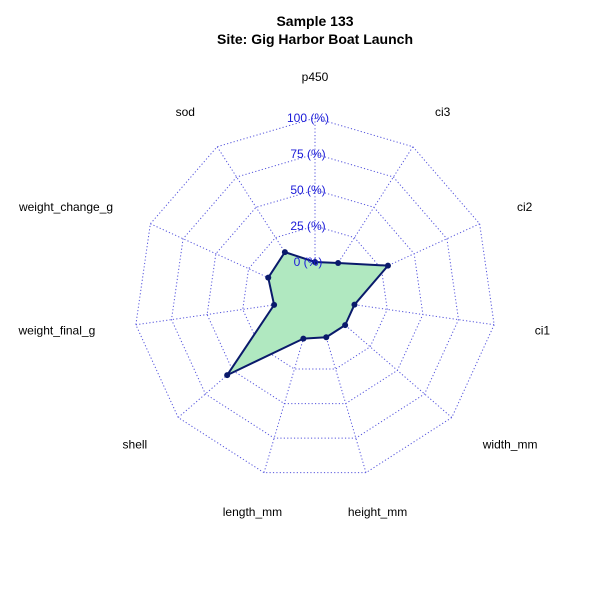 The height and width of the screenshot is (600, 600). Describe the element at coordinates (543, 331) in the screenshot. I see `axis-label-ci1: ci1` at that location.